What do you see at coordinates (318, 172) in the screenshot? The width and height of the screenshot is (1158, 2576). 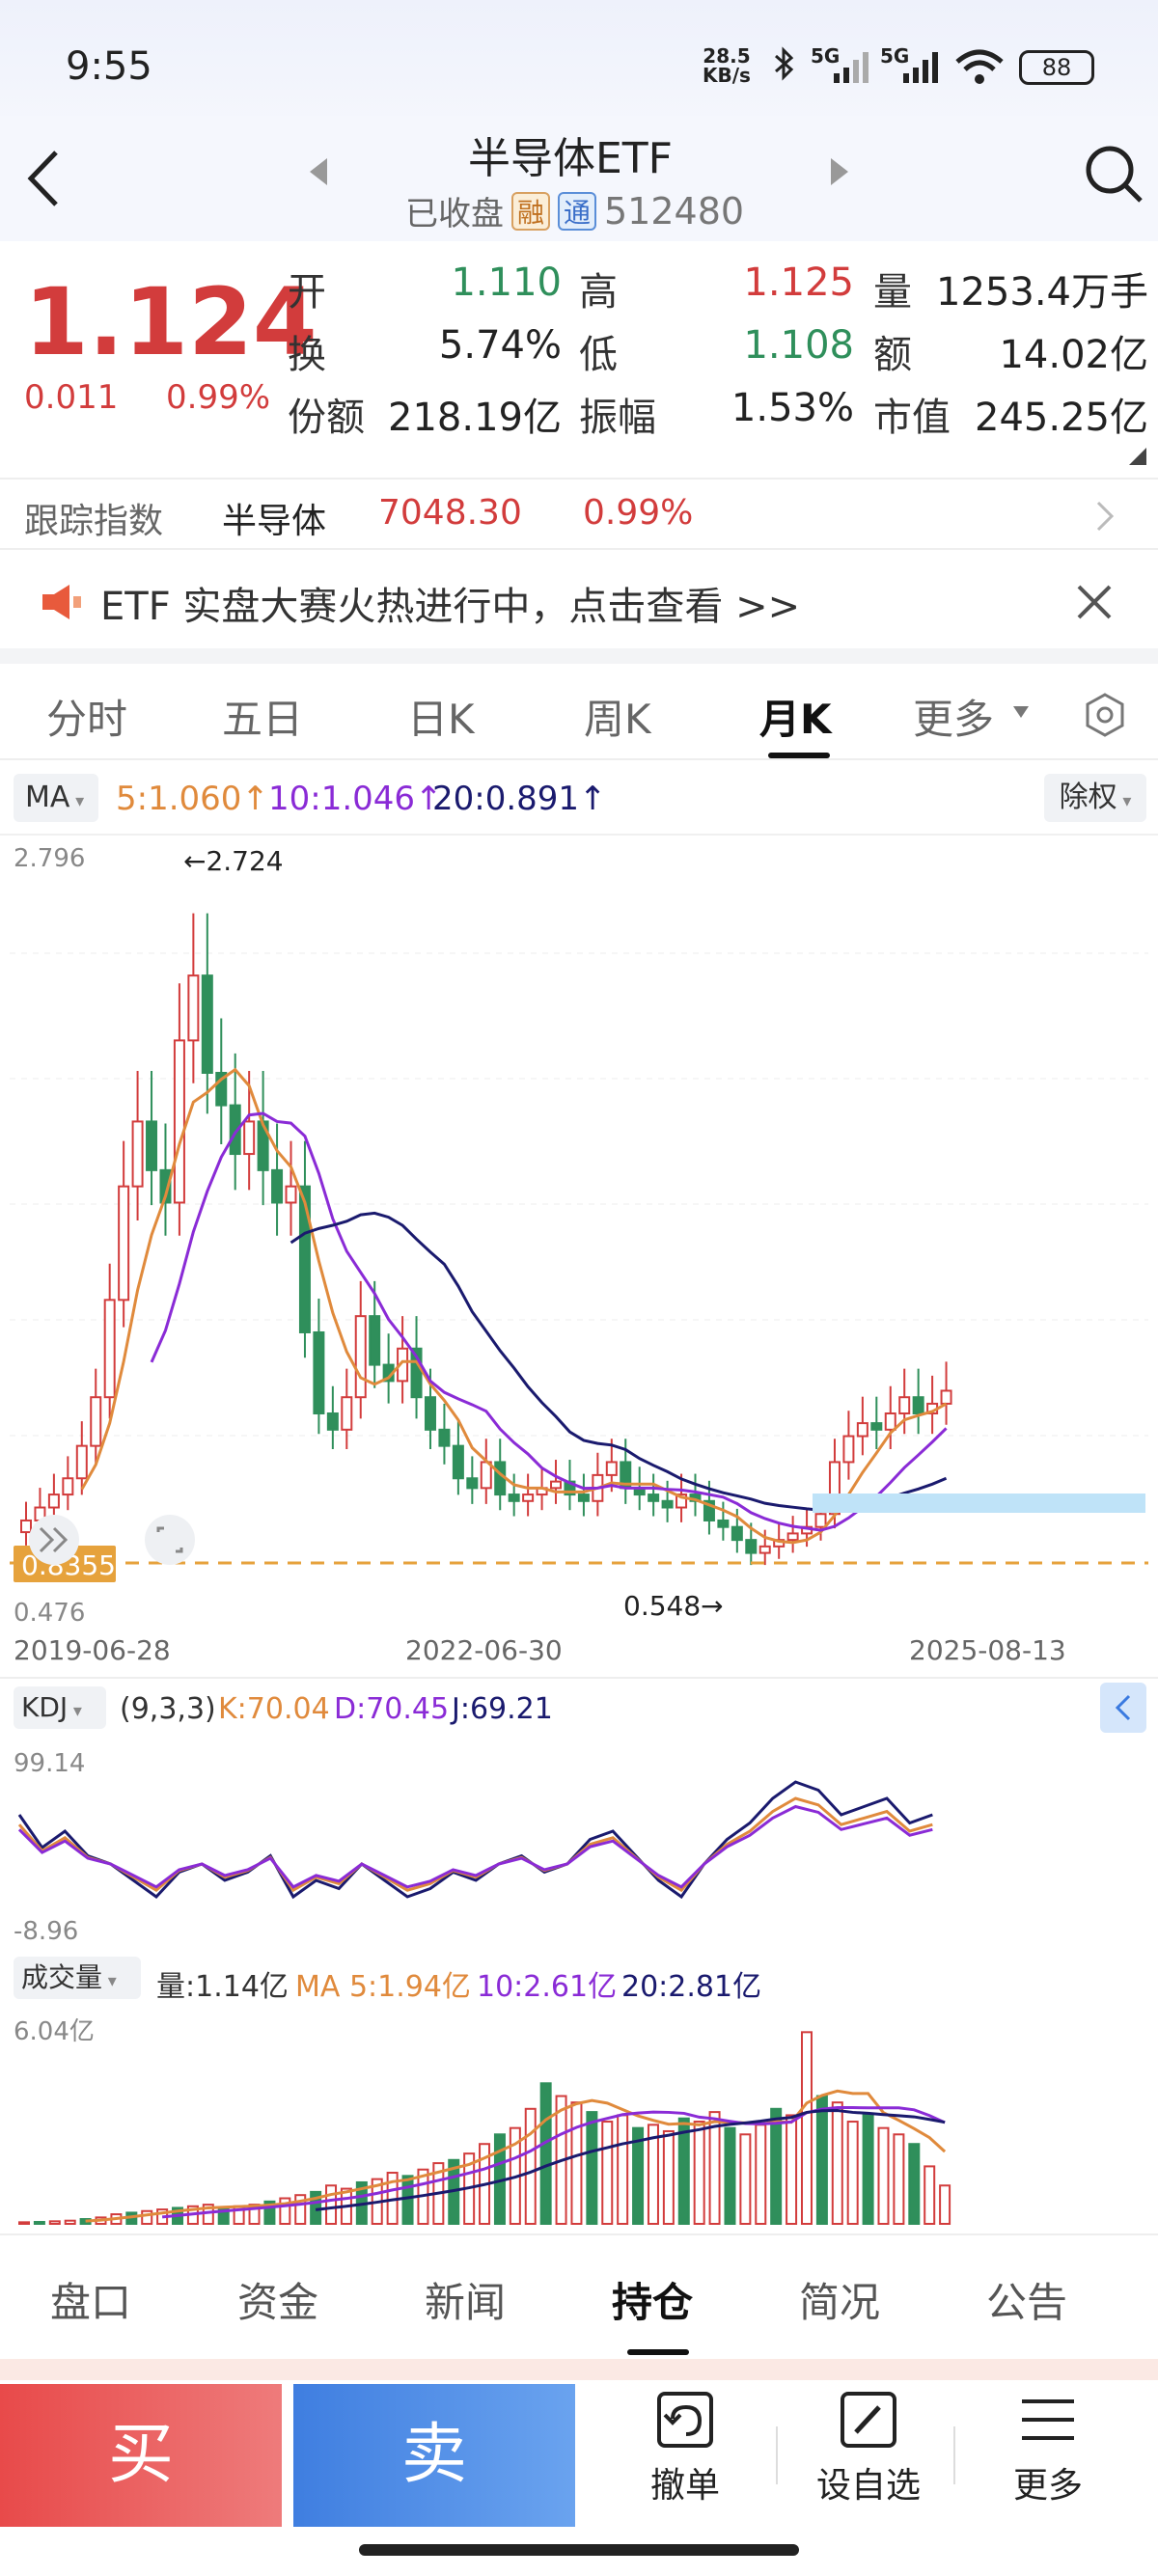 I see `prev-stock-icon` at bounding box center [318, 172].